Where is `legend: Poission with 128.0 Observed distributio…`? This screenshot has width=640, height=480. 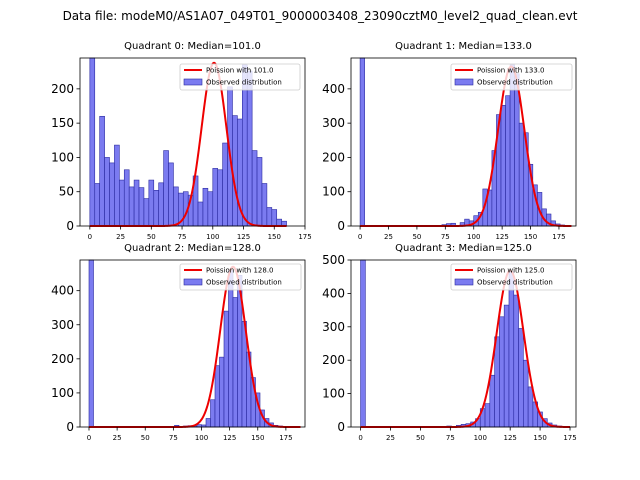
legend: Poission with 128.0 Observed distributio… is located at coordinates (240, 277).